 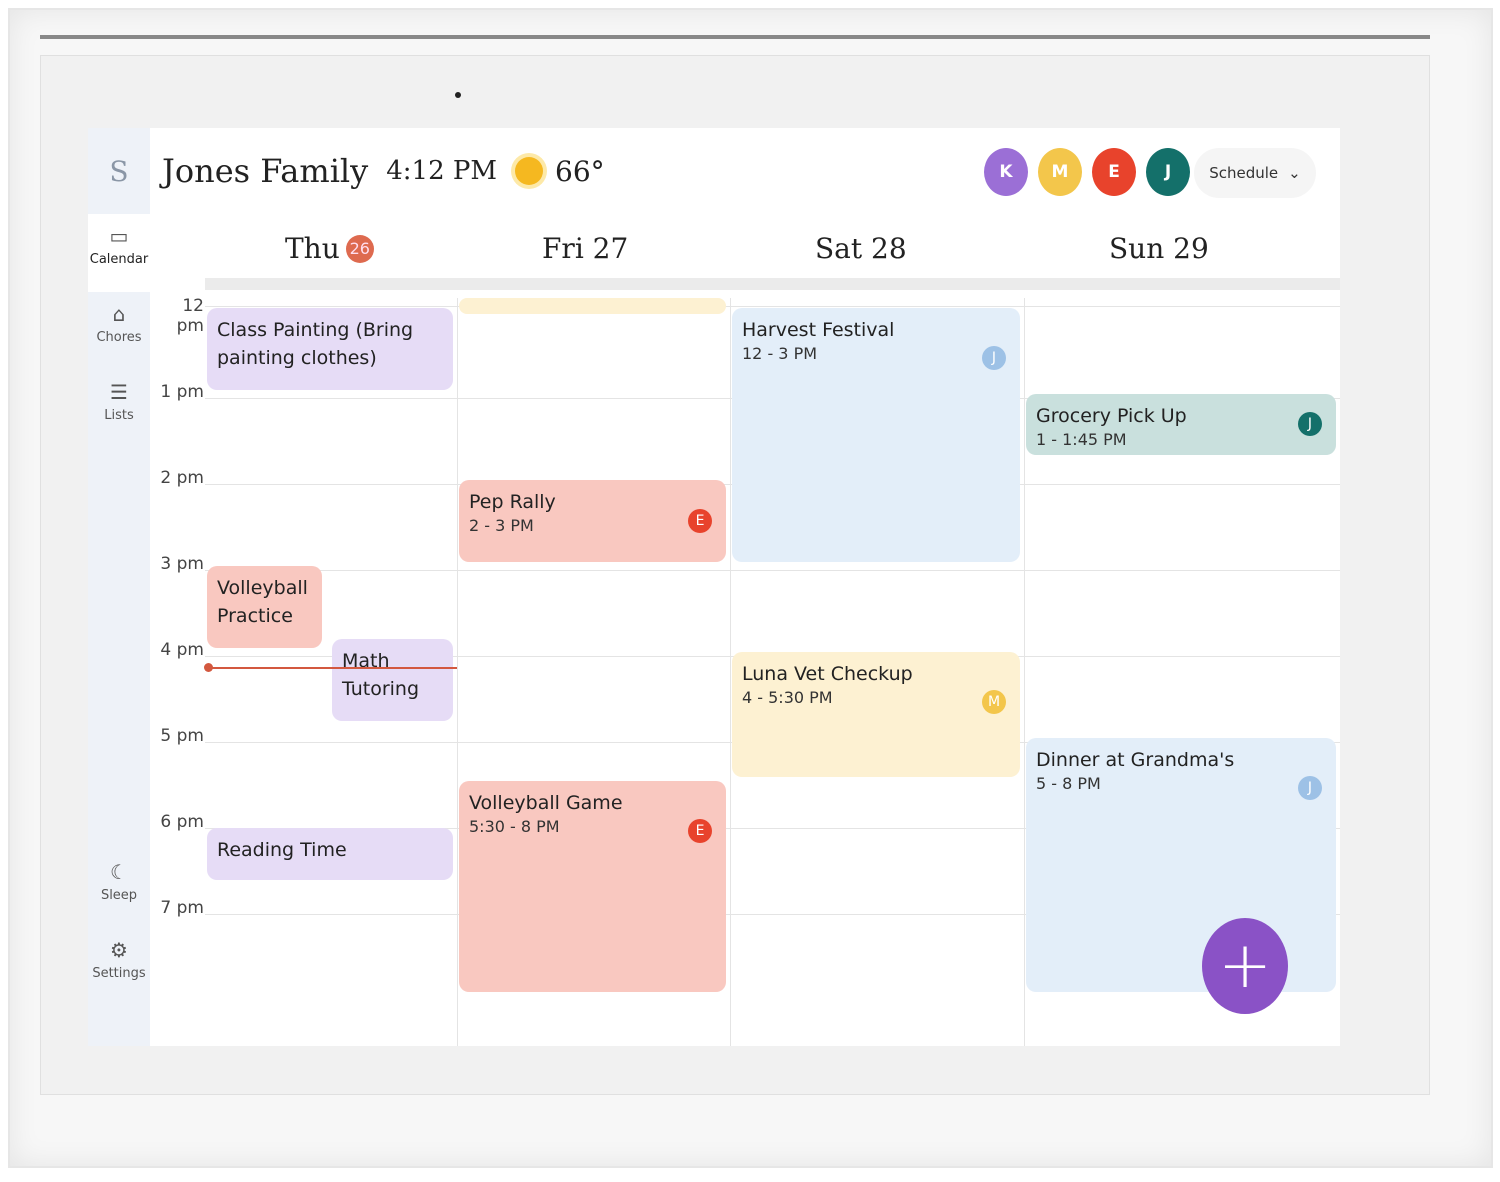 I want to click on event-time: 5:30 - 8 PM, so click(x=514, y=826).